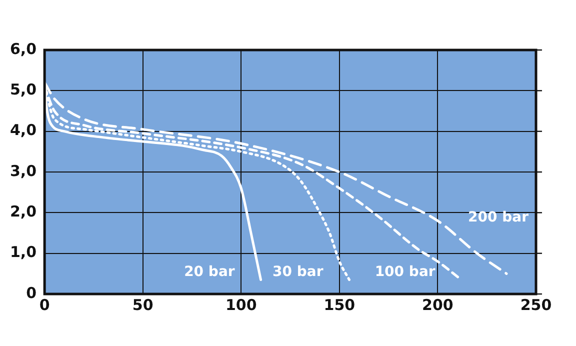 The image size is (576, 346). I want to click on series-label: 30 bar, so click(298, 272).